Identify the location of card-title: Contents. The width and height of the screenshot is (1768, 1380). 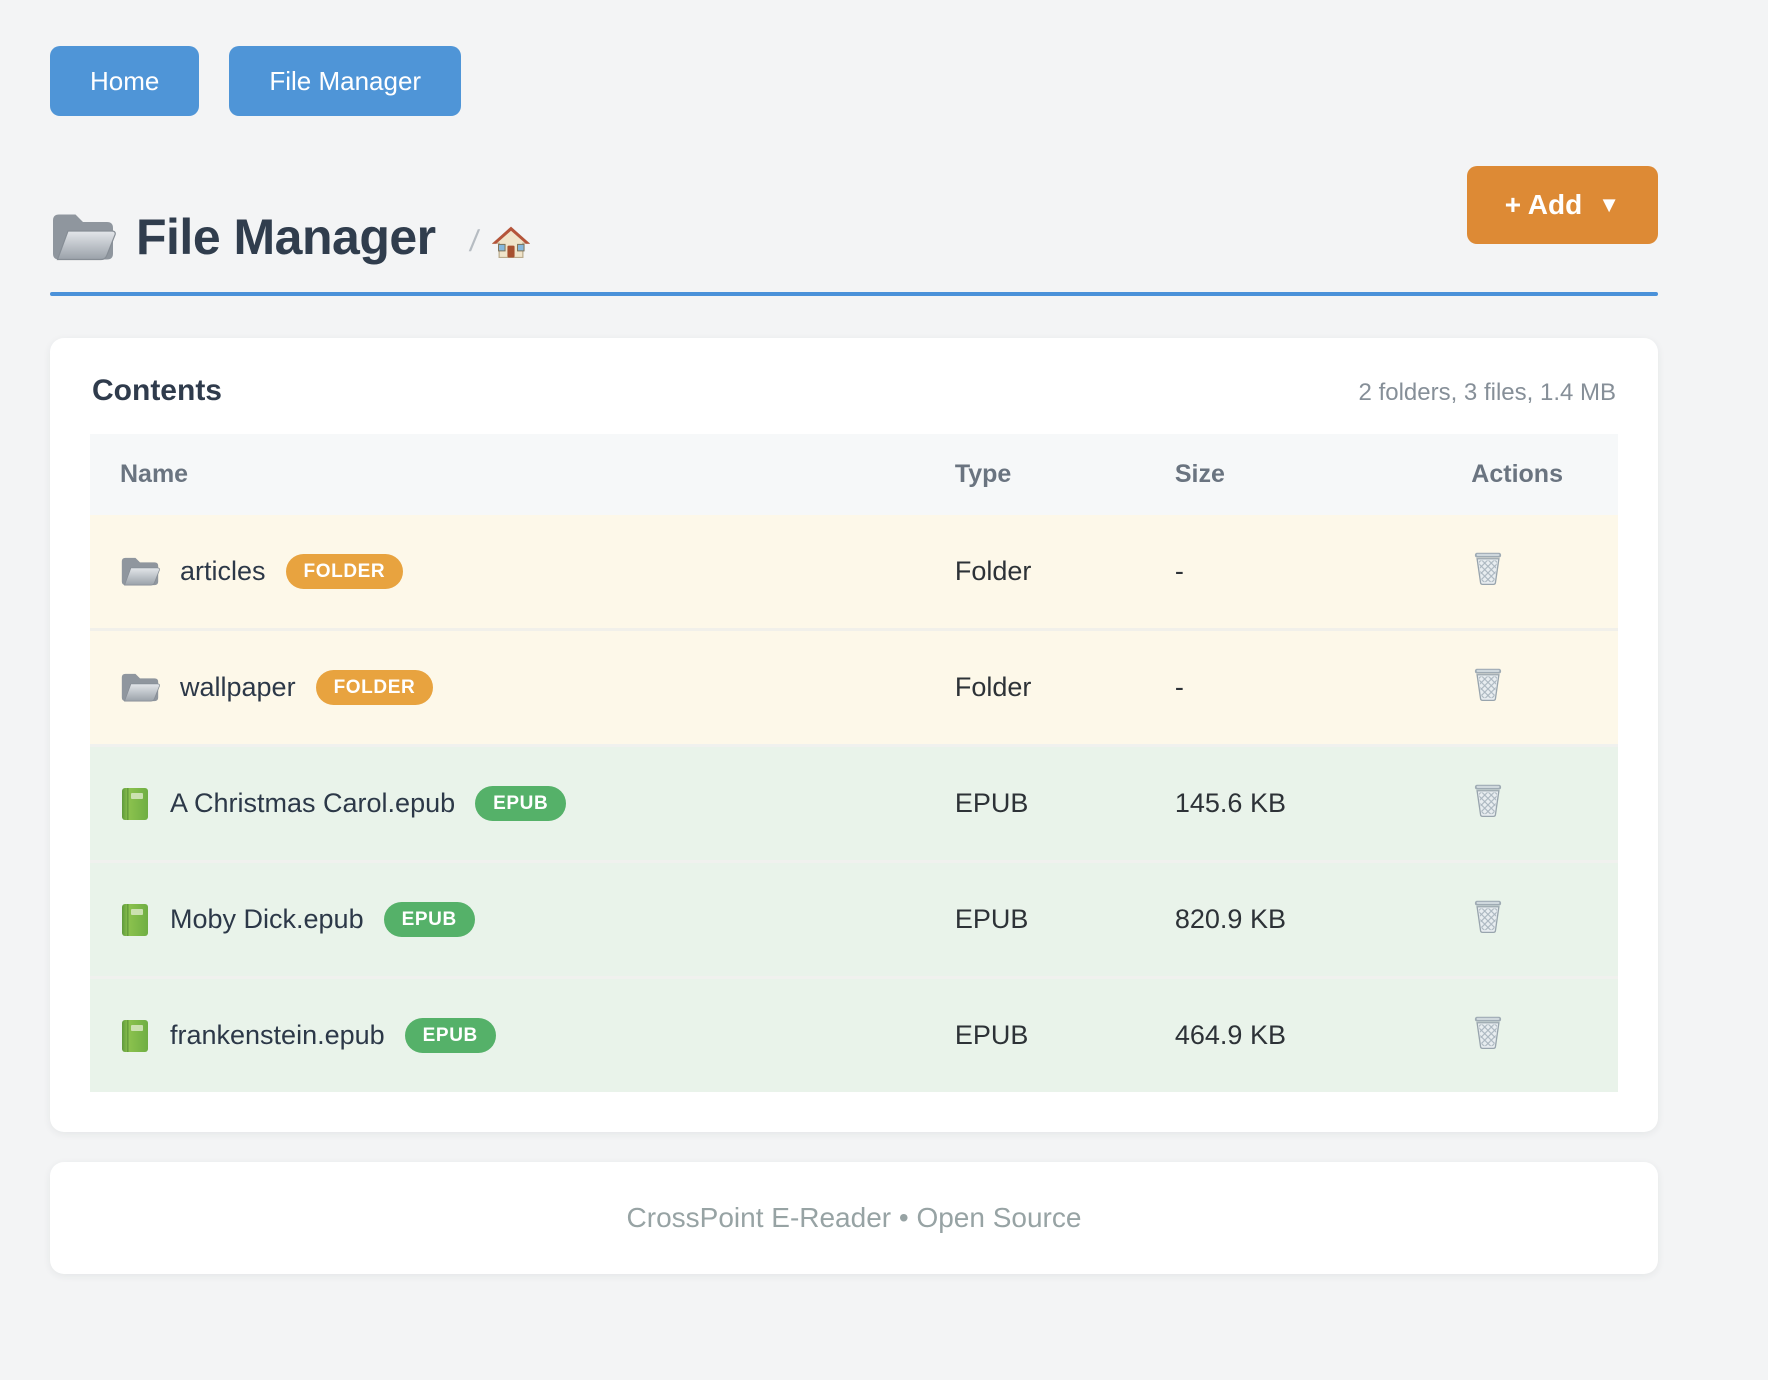
(157, 390).